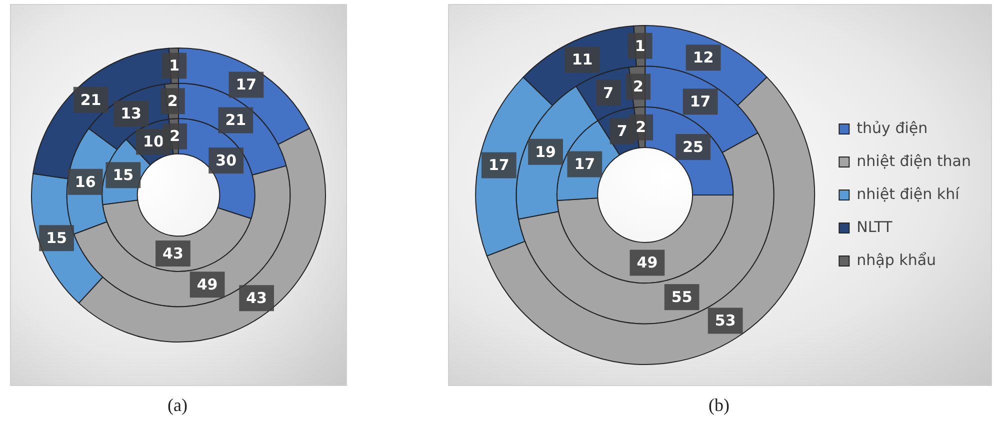  What do you see at coordinates (896, 259) in the screenshot?
I see `legend-label: nhập khẩu` at bounding box center [896, 259].